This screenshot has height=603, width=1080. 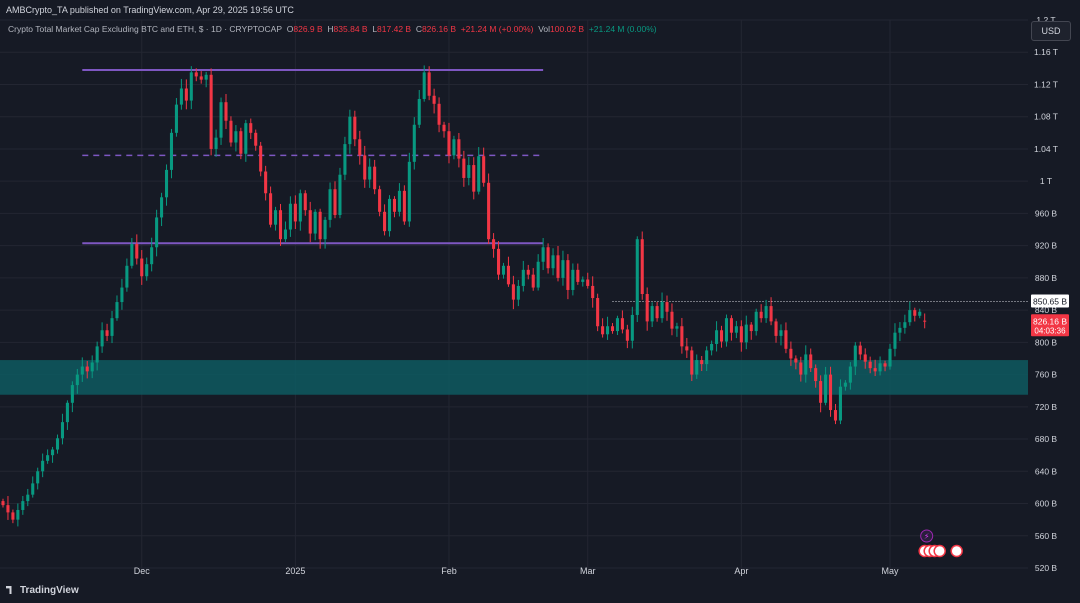 I want to click on y-tick-label: 720 B, so click(x=1046, y=407).